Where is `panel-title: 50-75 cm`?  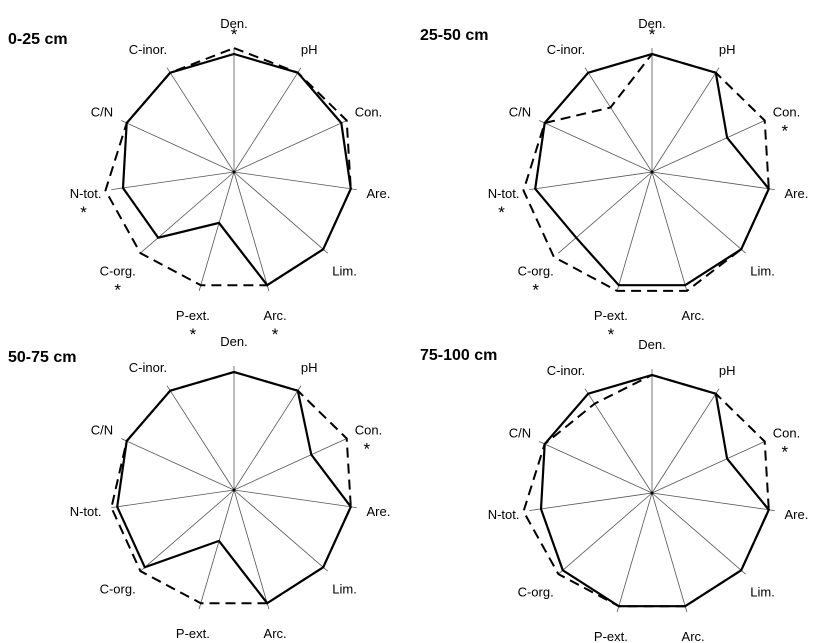
panel-title: 50-75 cm is located at coordinates (42, 357).